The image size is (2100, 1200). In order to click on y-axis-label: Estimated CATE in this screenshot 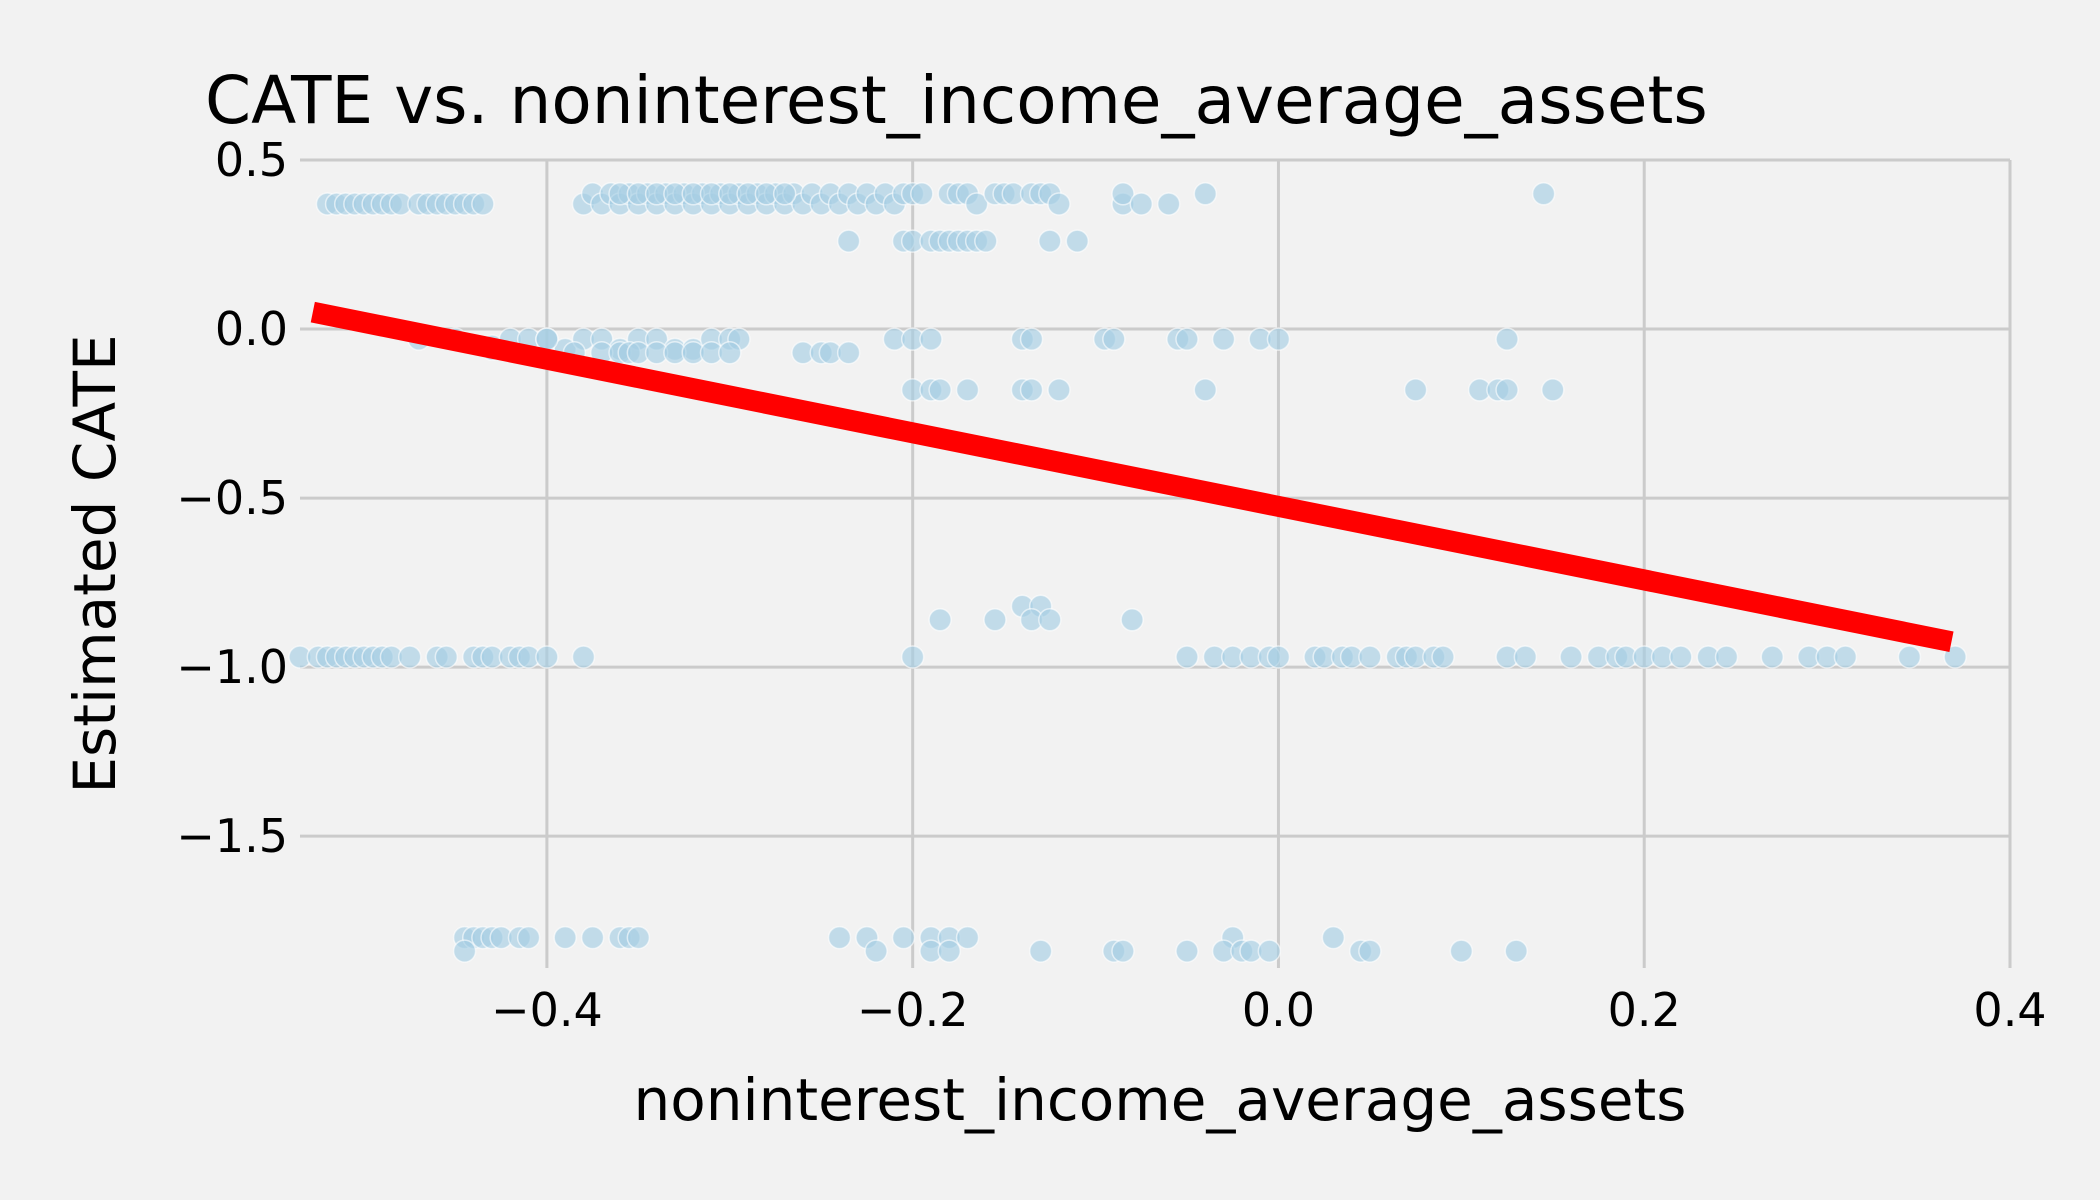, I will do `click(95, 563)`.